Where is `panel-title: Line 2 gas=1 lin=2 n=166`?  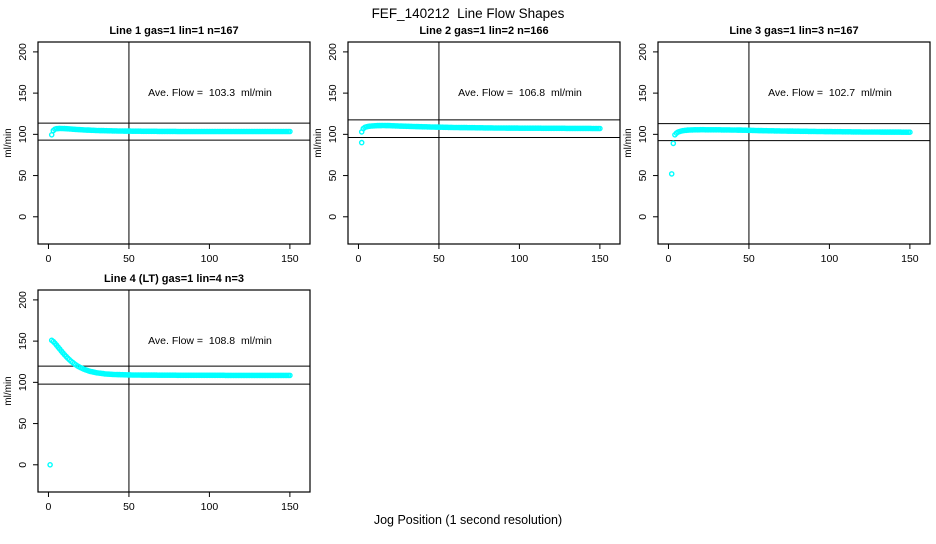
panel-title: Line 2 gas=1 lin=2 n=166 is located at coordinates (484, 31).